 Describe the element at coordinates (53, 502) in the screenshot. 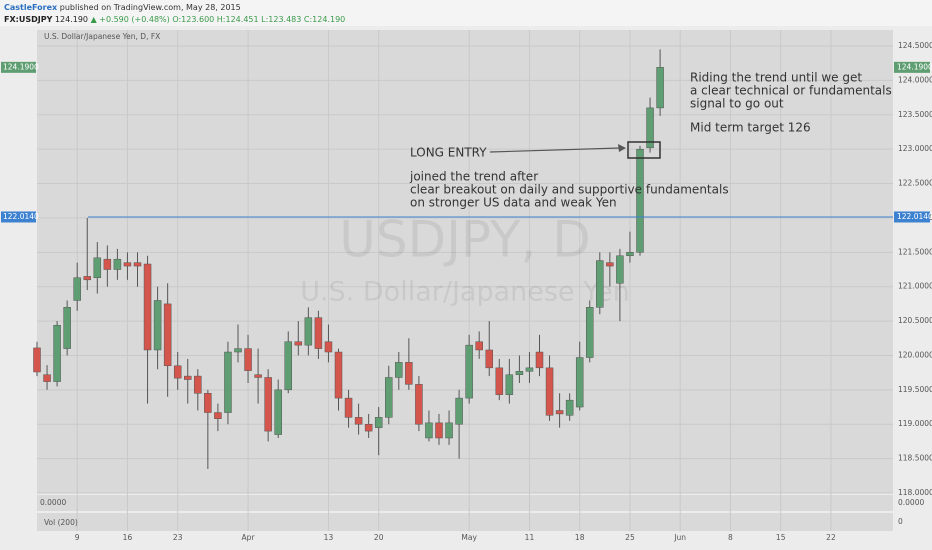

I see `pane-value: 0.0000` at that location.